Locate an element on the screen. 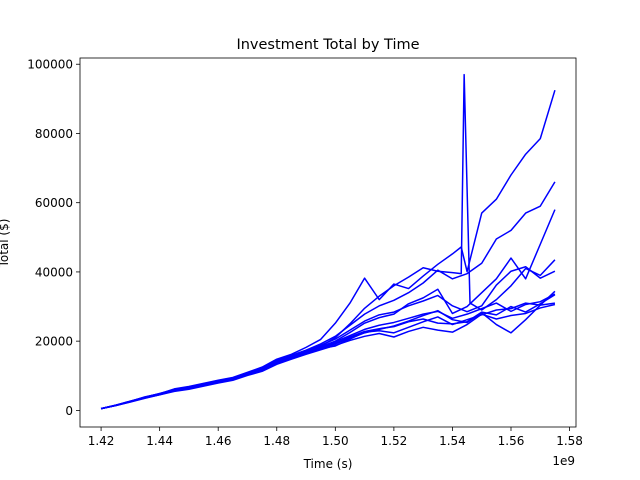  y-tick-label: 20000 is located at coordinates (54, 342).